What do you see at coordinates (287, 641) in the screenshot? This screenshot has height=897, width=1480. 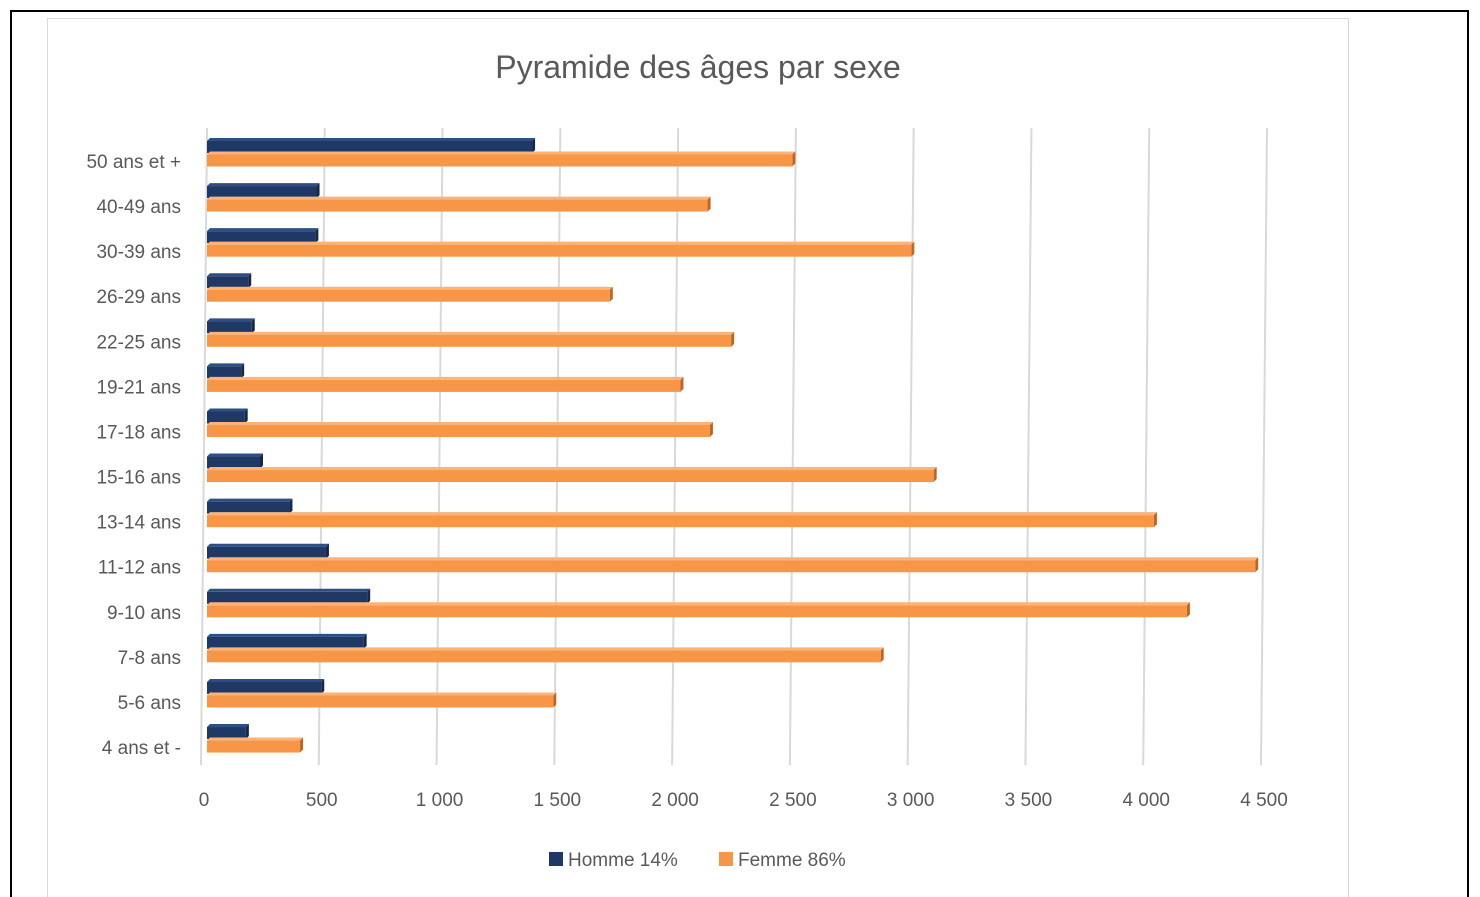 I see `bar-homme-14-7-8-ans` at bounding box center [287, 641].